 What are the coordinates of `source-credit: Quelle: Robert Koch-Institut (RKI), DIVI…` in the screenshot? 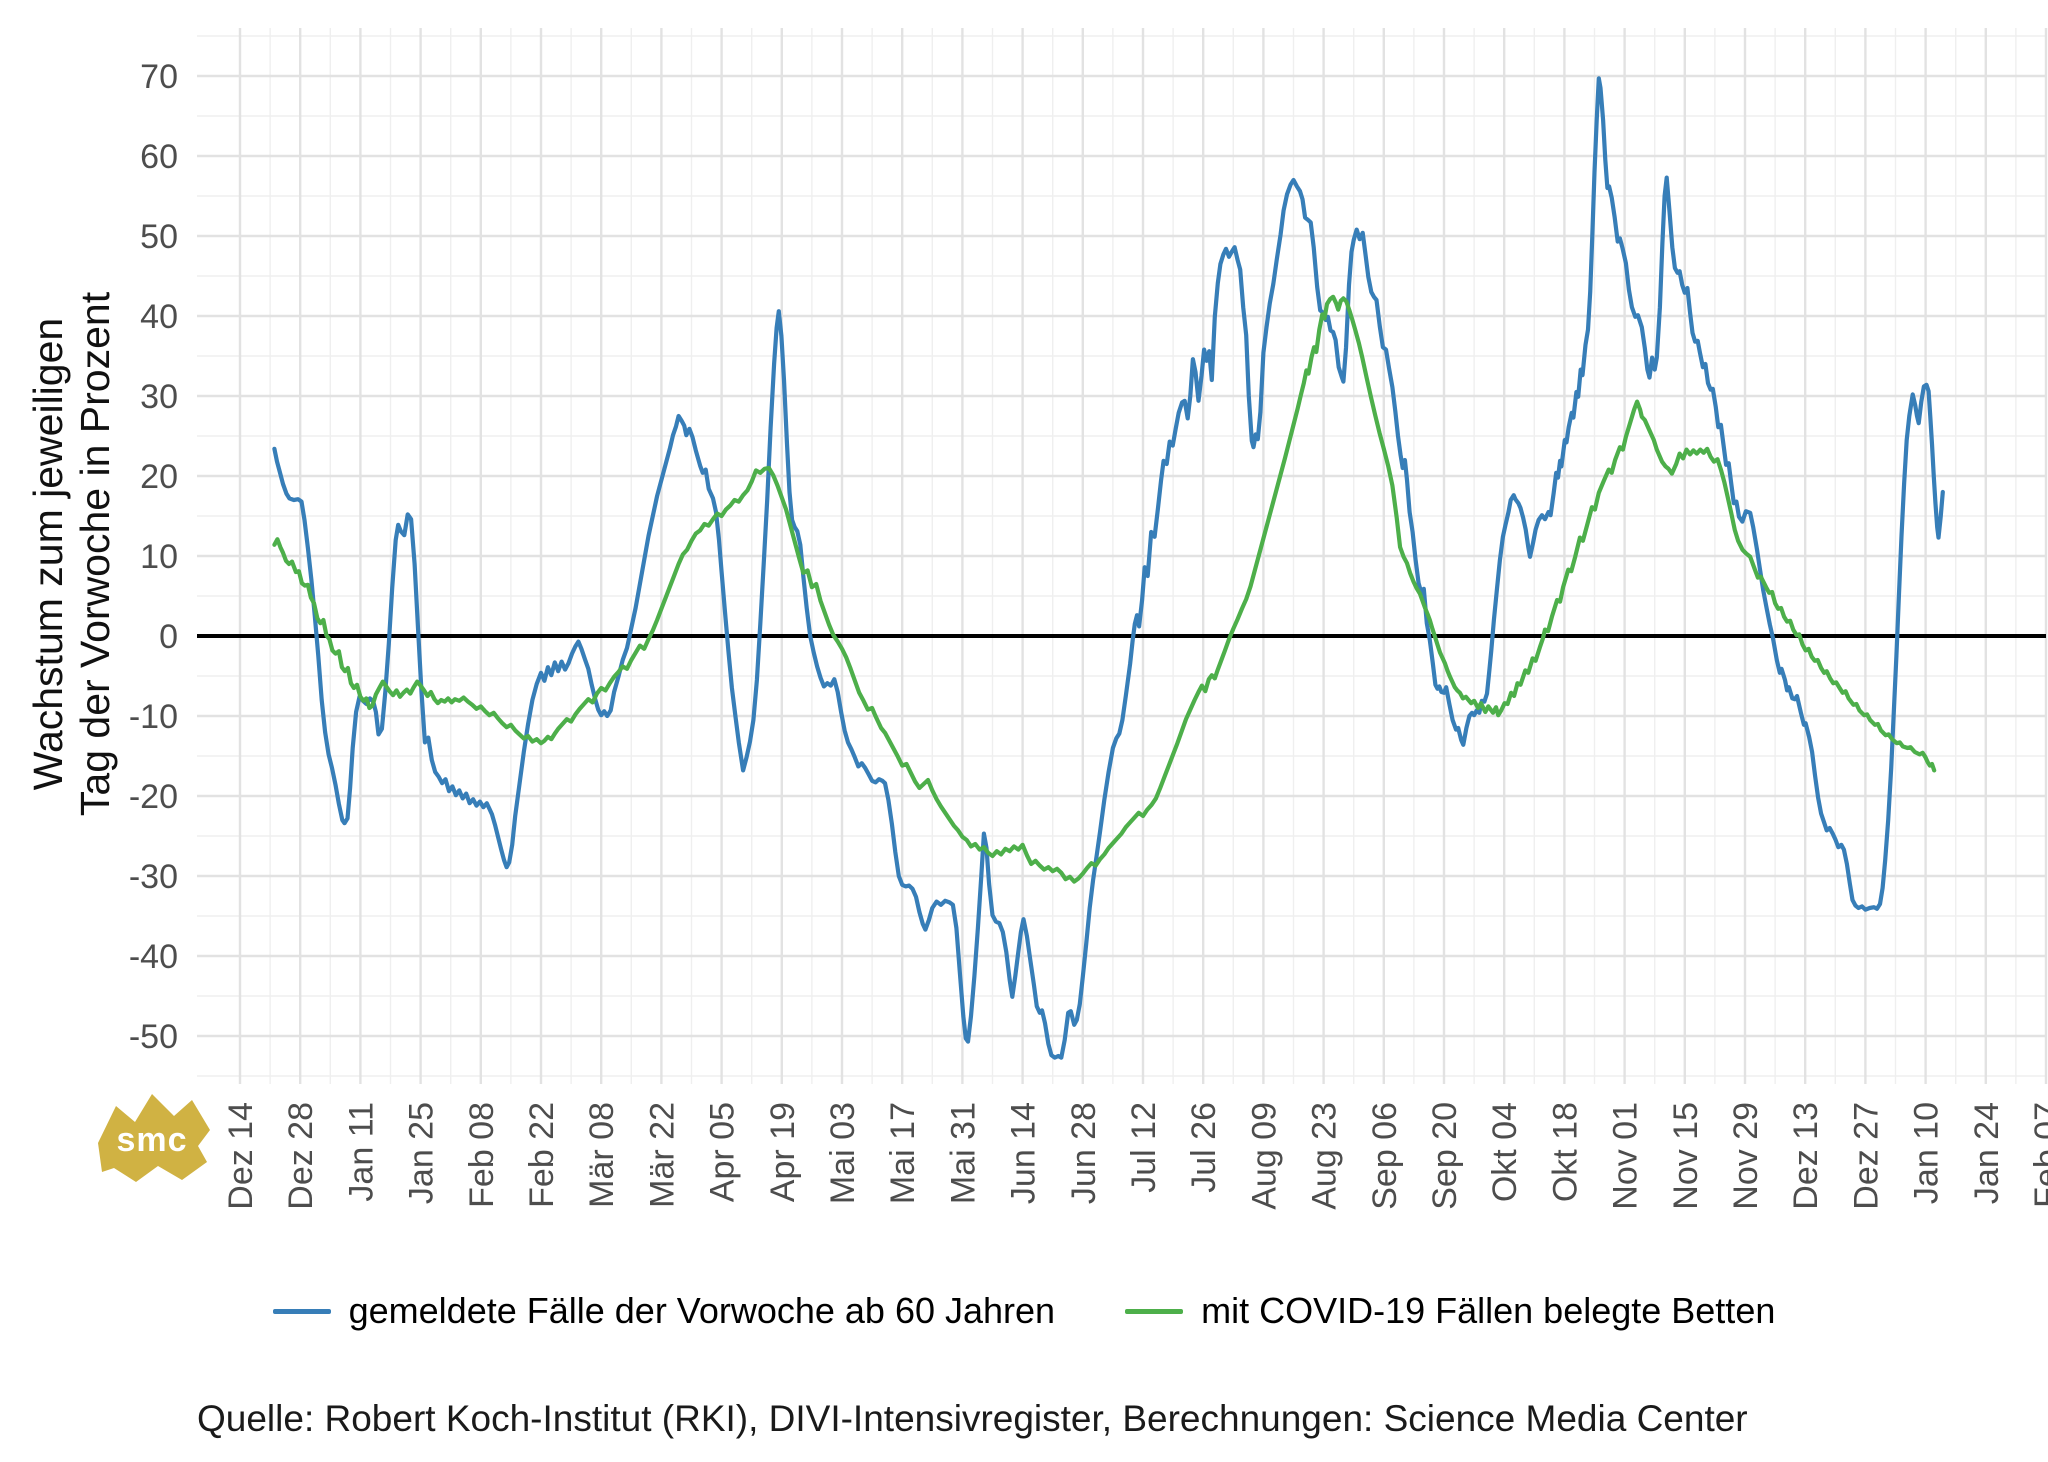 It's located at (972, 1418).